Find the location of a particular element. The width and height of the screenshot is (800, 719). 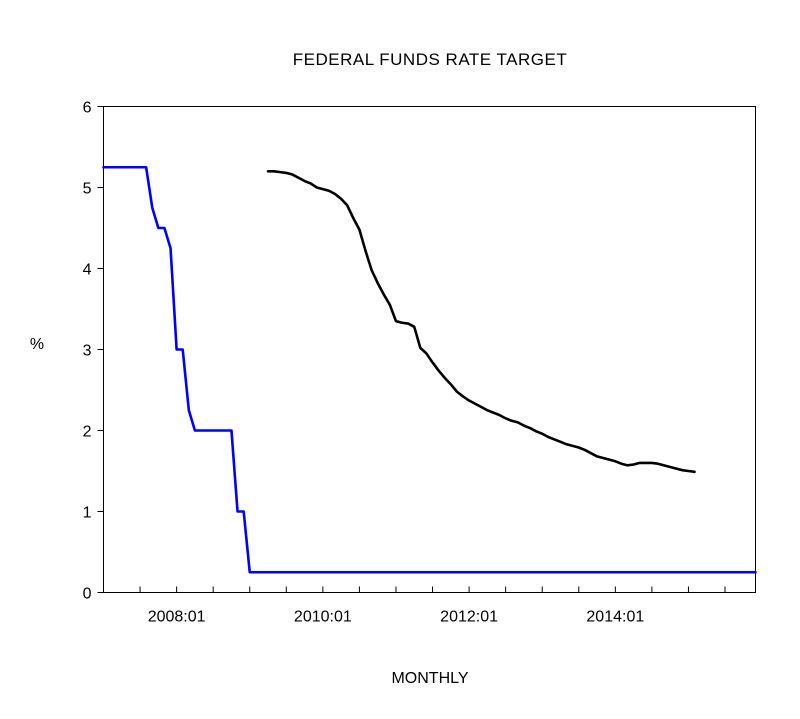

x-tick-label: 2012:01 is located at coordinates (469, 617).